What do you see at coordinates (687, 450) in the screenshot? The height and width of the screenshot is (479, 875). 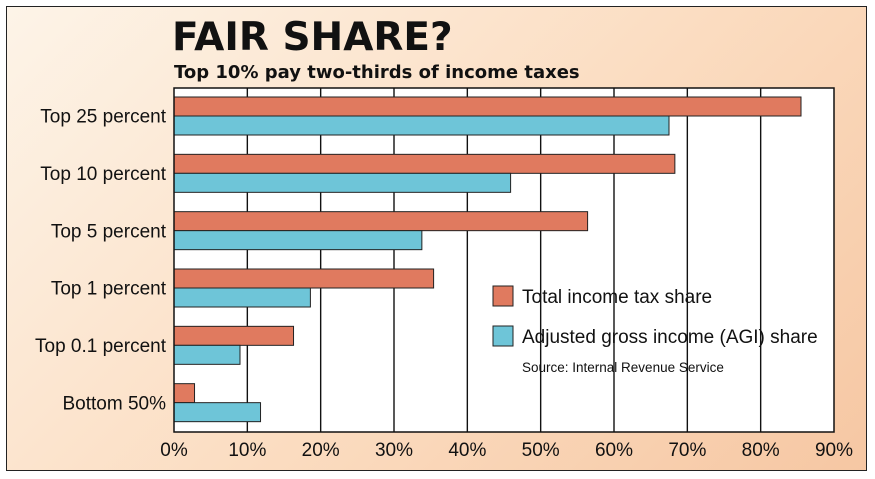 I see `x-tick-label: 70%` at bounding box center [687, 450].